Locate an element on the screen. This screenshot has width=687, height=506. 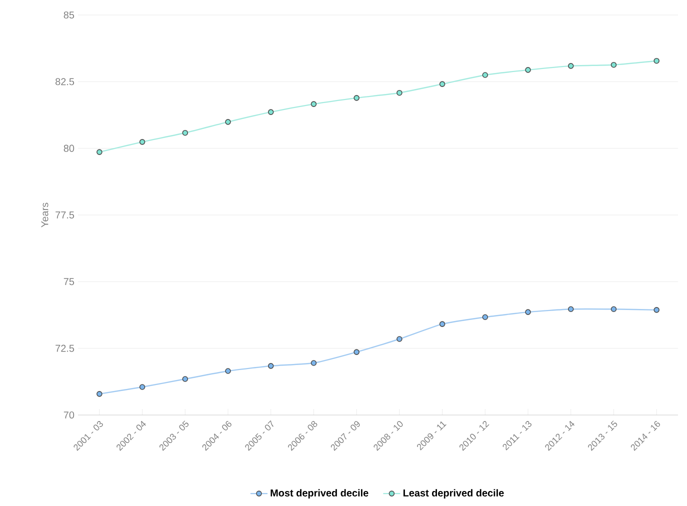
y-tick-label: 80 is located at coordinates (69, 148).